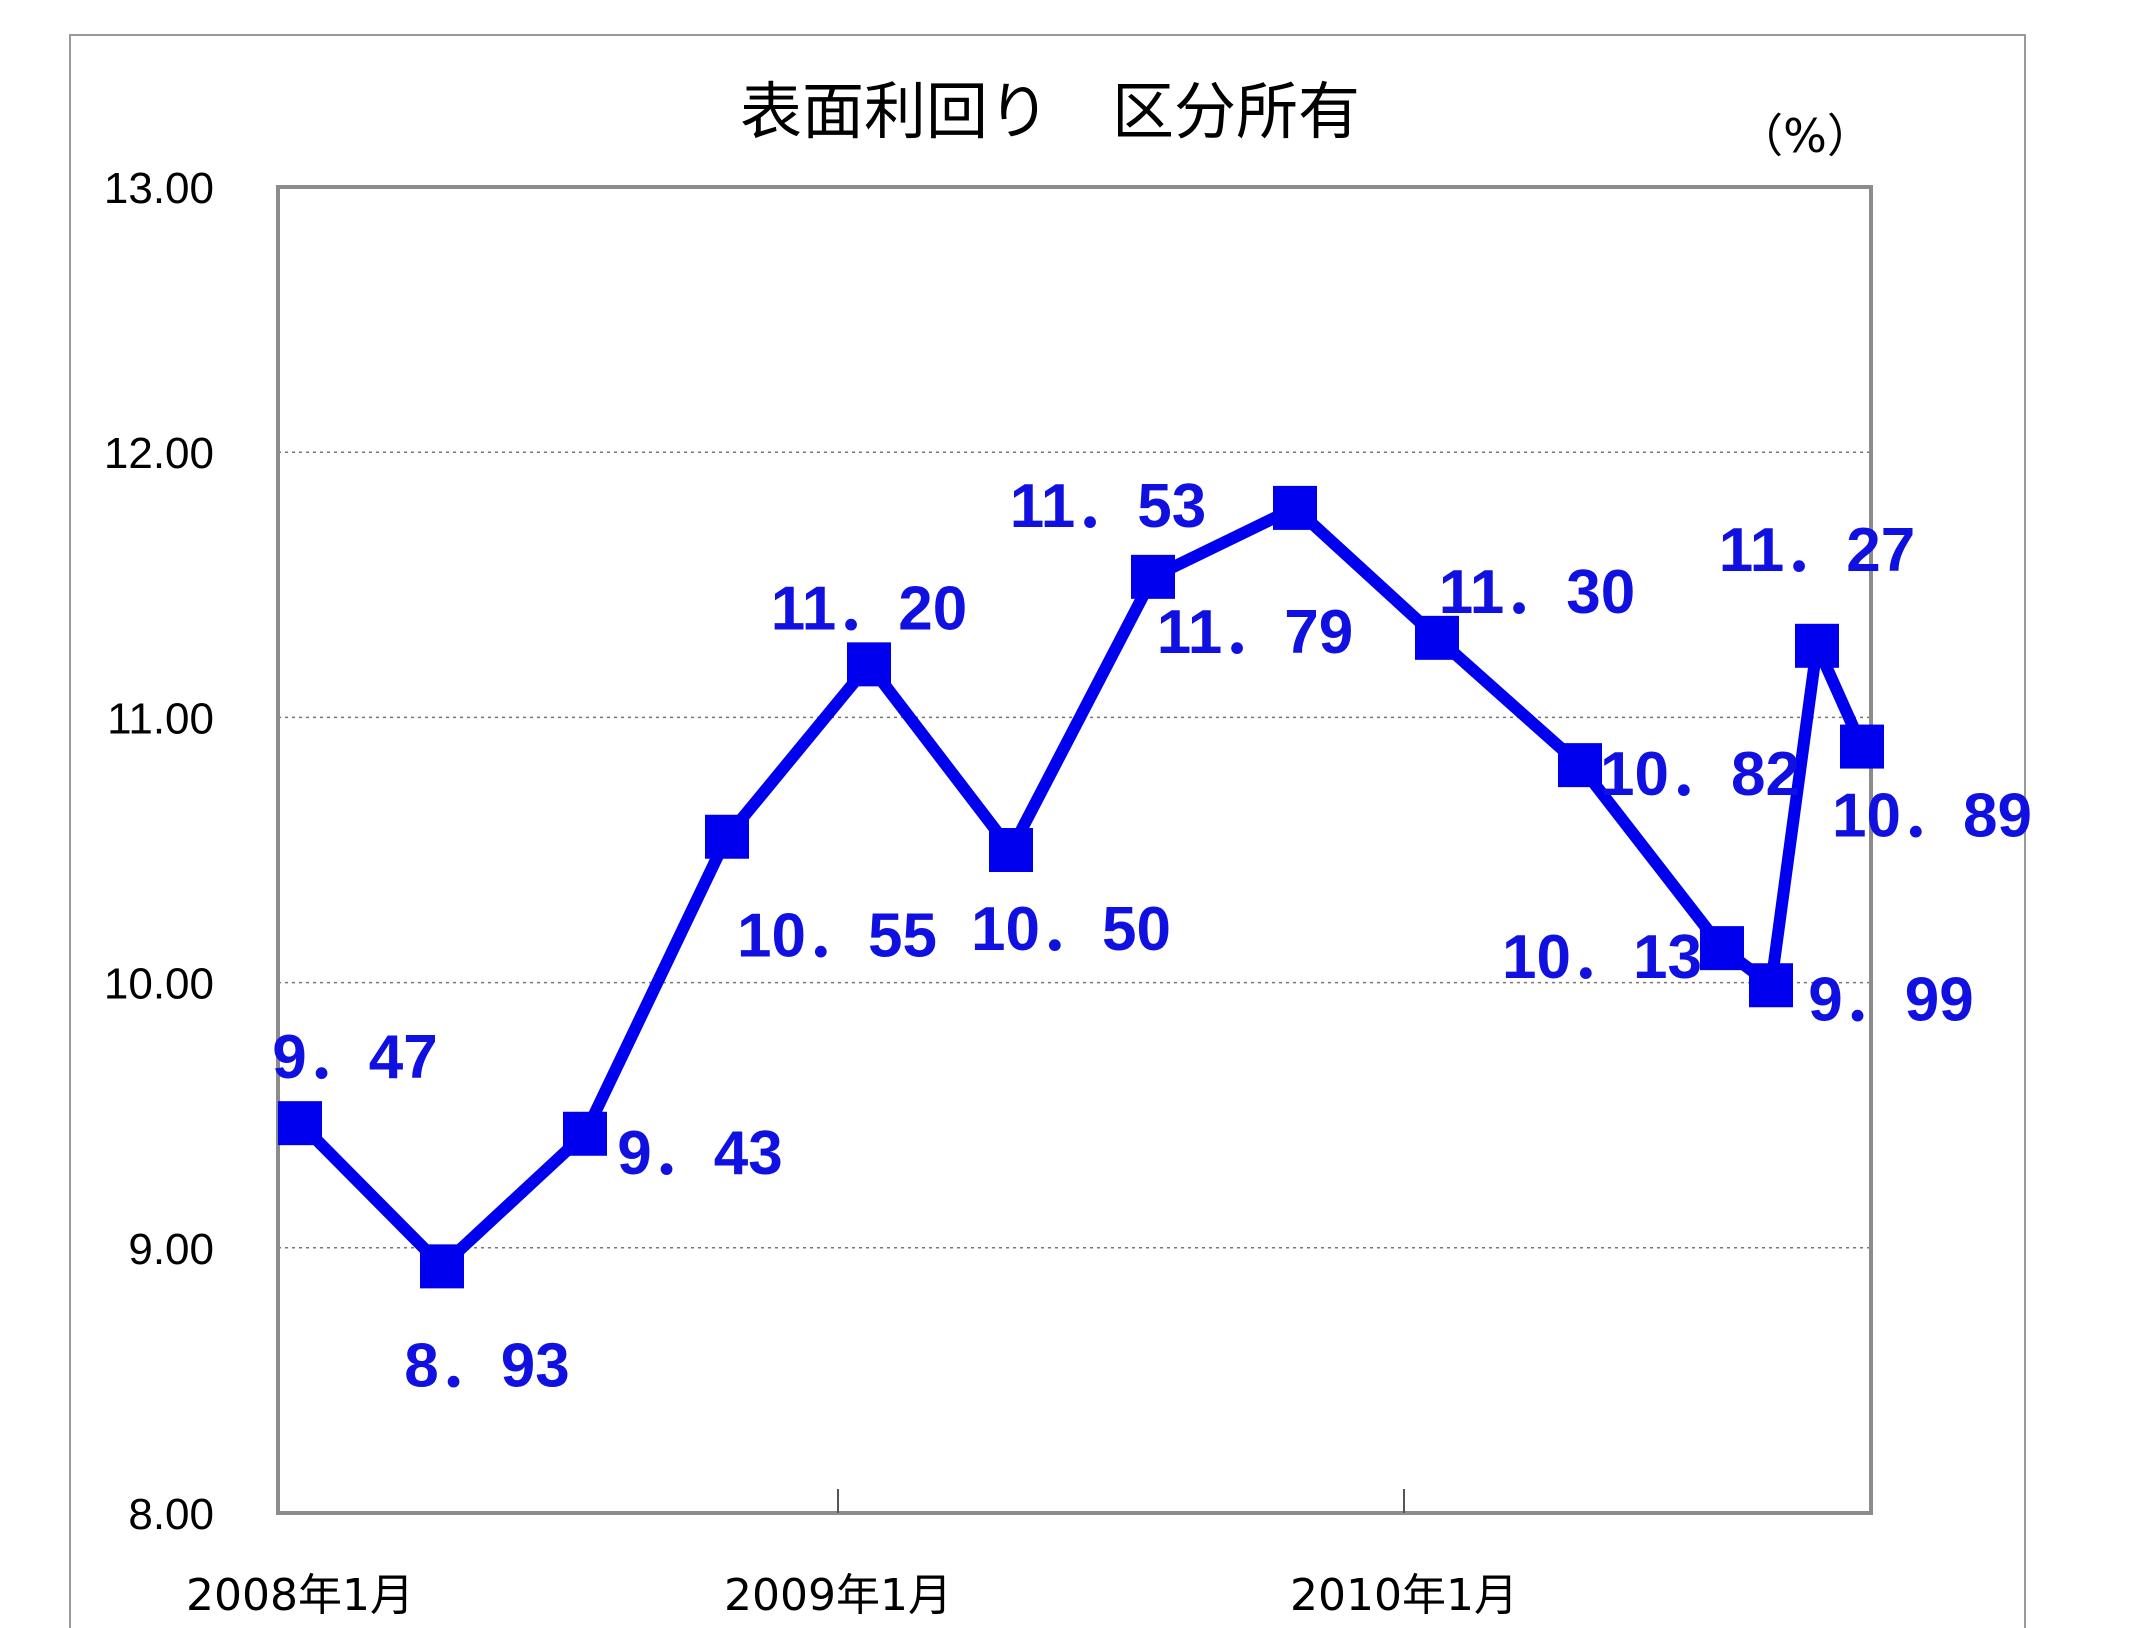 This screenshot has height=1628, width=2144. Describe the element at coordinates (160, 718) in the screenshot. I see `y-tick-label: 11.00` at that location.